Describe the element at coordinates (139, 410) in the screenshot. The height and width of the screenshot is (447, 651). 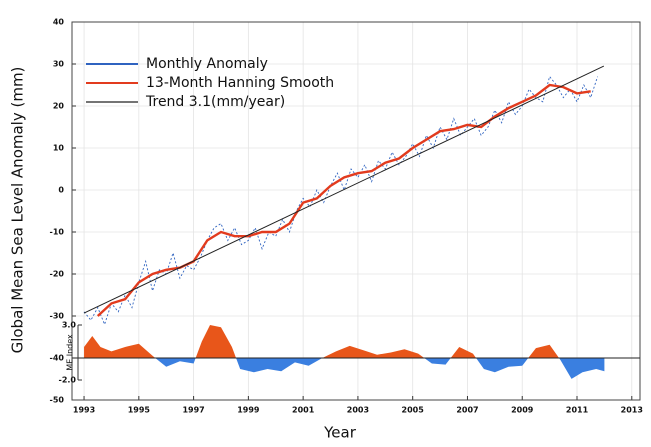
I see `x-tick-label: 1995` at that location.